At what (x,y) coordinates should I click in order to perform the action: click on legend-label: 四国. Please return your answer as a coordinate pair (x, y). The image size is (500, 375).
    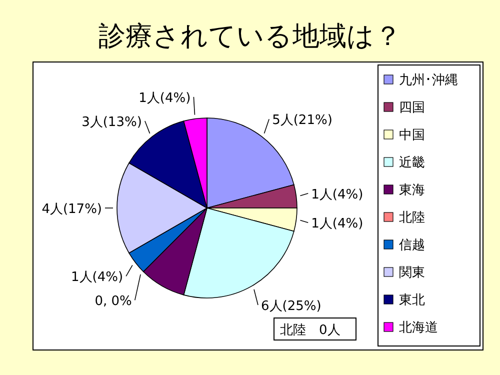
    Looking at the image, I should click on (412, 108).